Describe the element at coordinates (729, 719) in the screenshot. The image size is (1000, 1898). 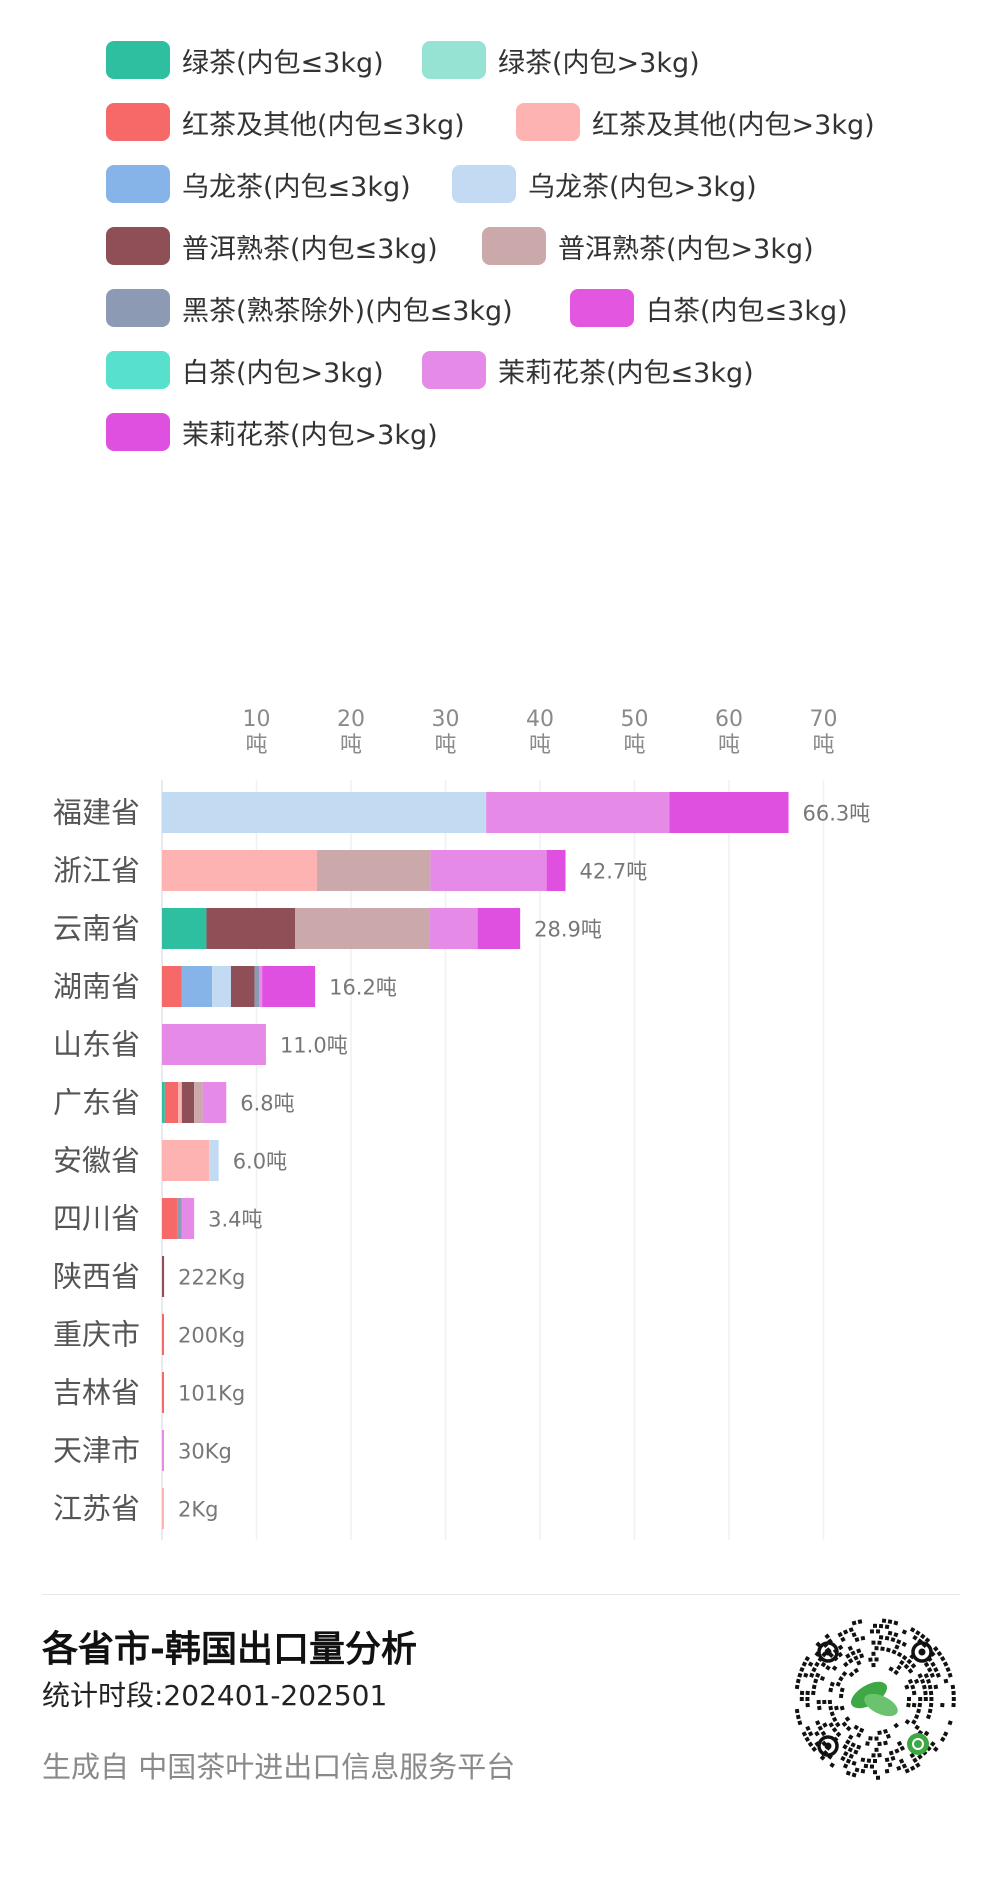
I see `x-tick-label: 60` at that location.